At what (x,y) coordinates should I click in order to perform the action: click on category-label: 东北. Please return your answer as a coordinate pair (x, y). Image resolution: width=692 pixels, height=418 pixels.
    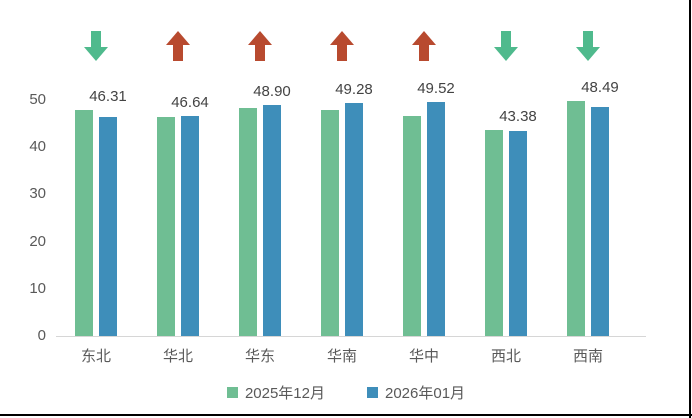
    Looking at the image, I should click on (95, 356).